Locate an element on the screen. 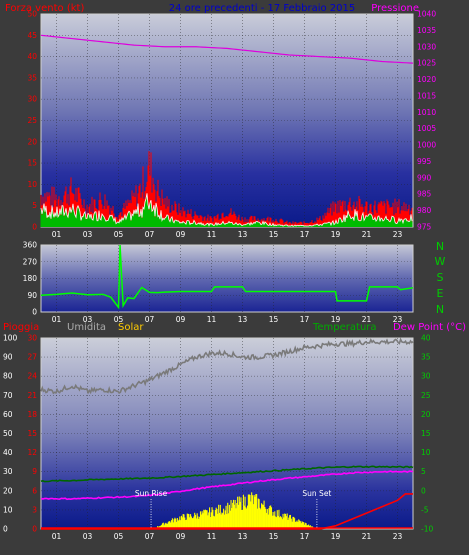 The width and height of the screenshot is (469, 555). pressure-y-tick-label: 1015 is located at coordinates (426, 95).